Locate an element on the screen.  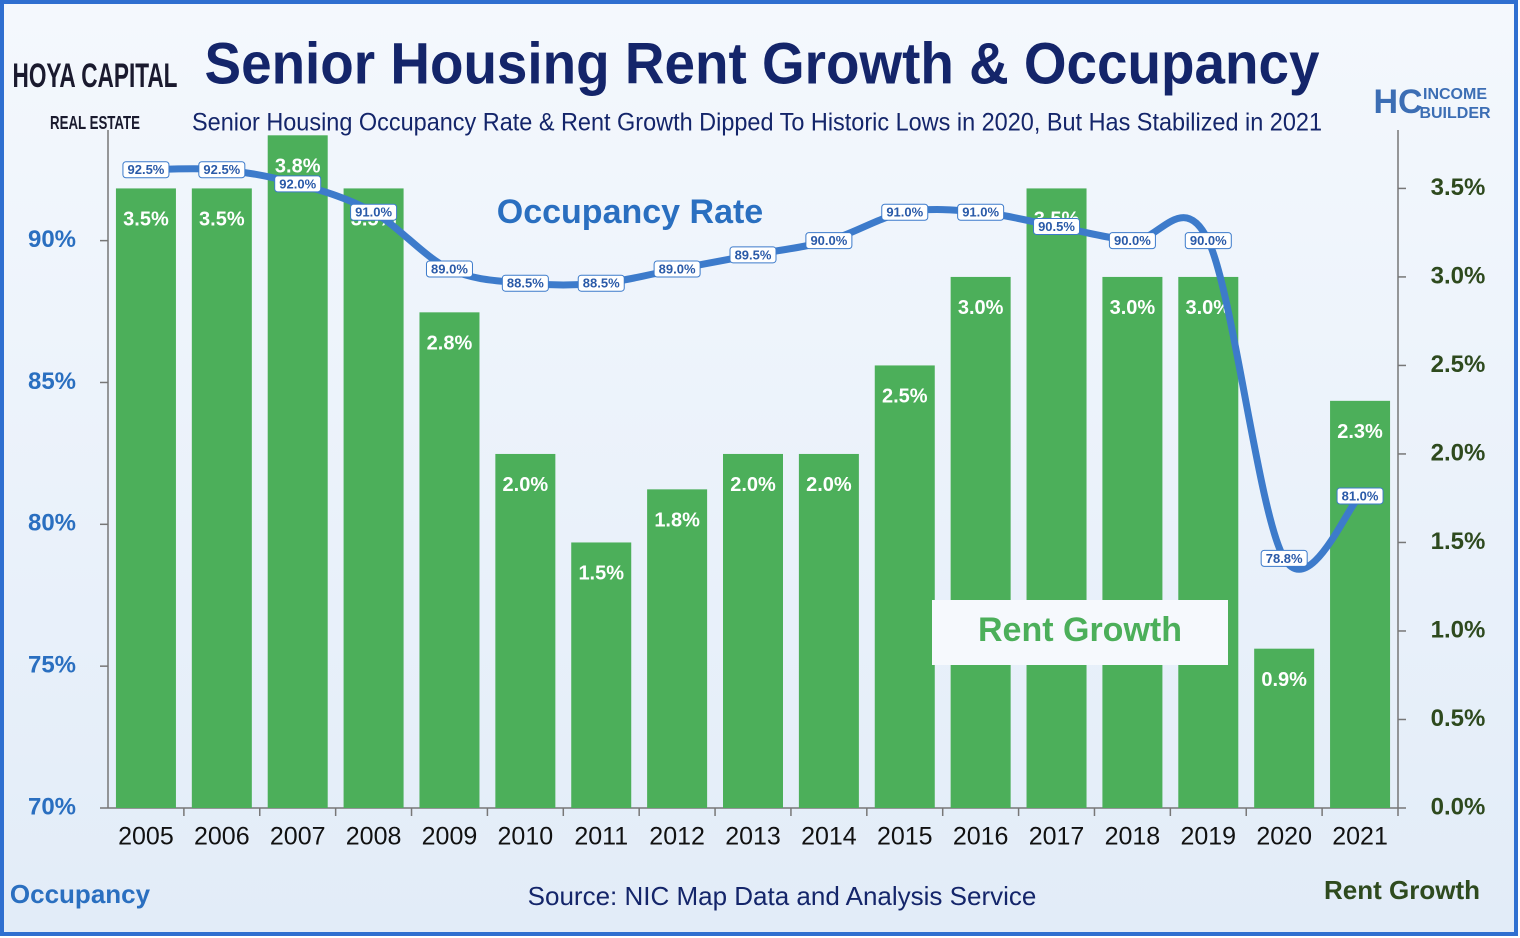
y-tick-label: 70% is located at coordinates (52, 806).